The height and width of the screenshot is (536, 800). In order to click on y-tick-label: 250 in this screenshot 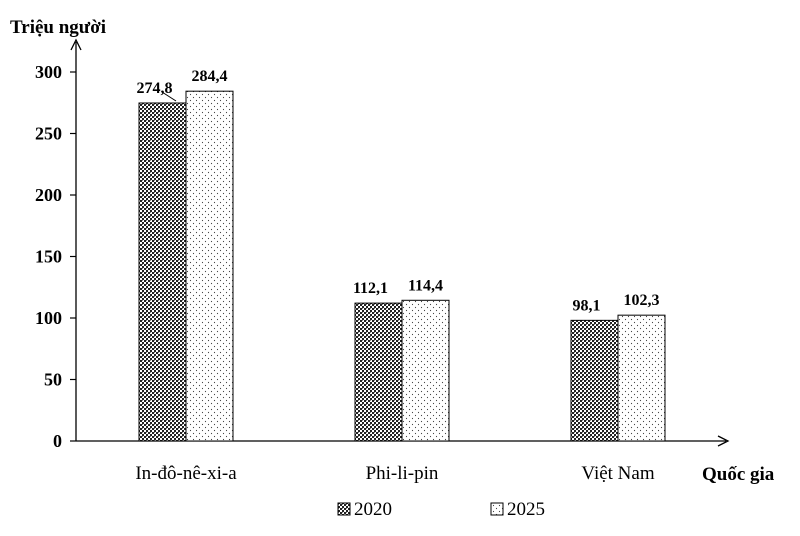, I will do `click(48, 134)`.